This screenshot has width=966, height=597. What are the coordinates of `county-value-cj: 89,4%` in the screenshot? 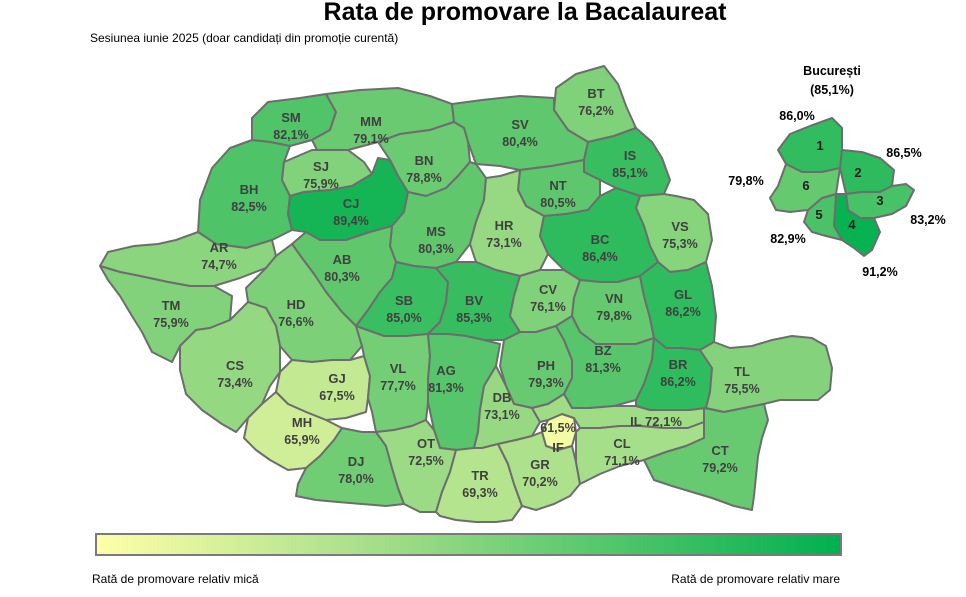 It's located at (350, 221).